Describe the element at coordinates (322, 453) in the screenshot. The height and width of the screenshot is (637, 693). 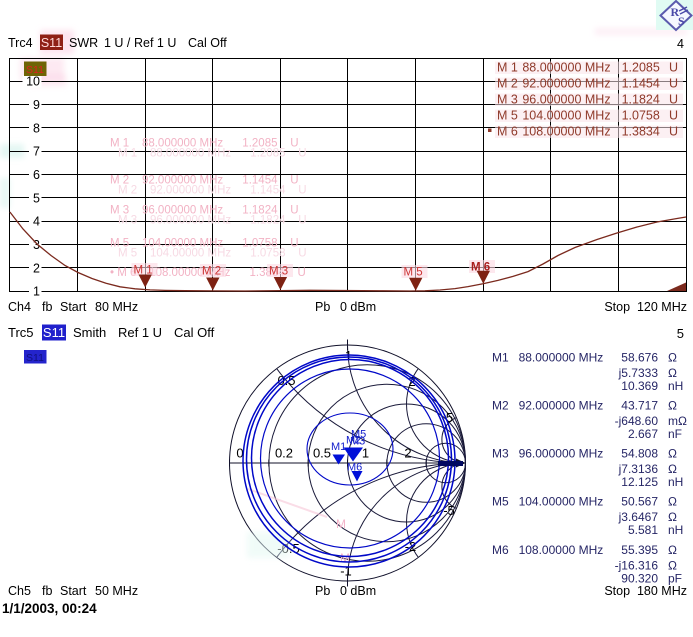
I see `svg-text: 0.5` at that location.